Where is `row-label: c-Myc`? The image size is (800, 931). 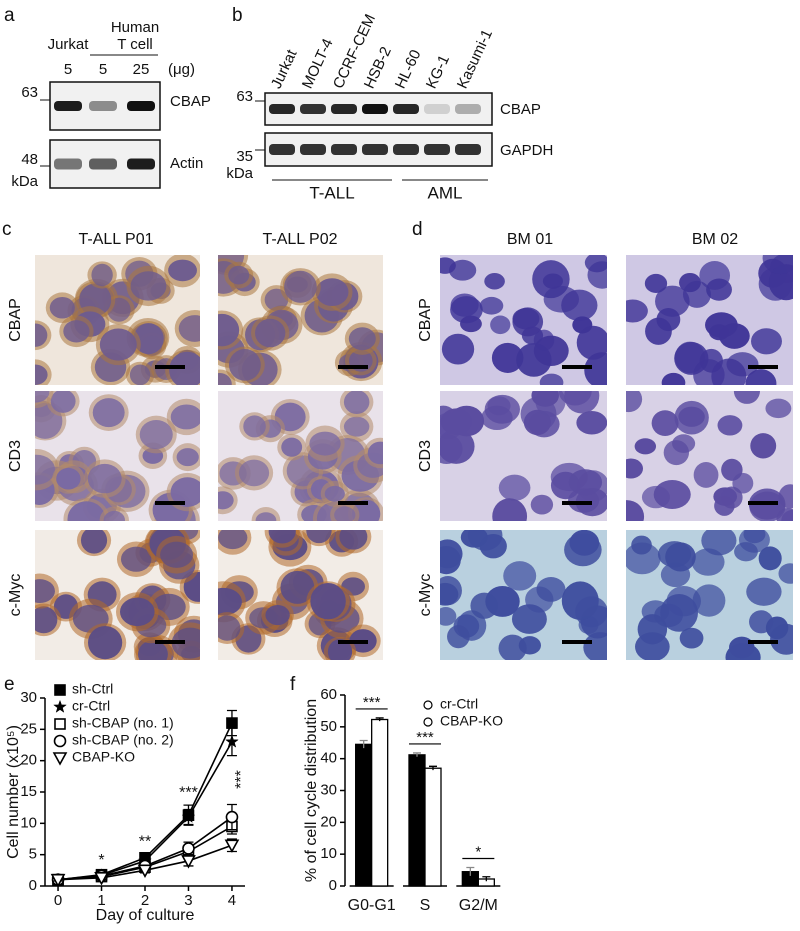 row-label: c-Myc is located at coordinates (15, 595).